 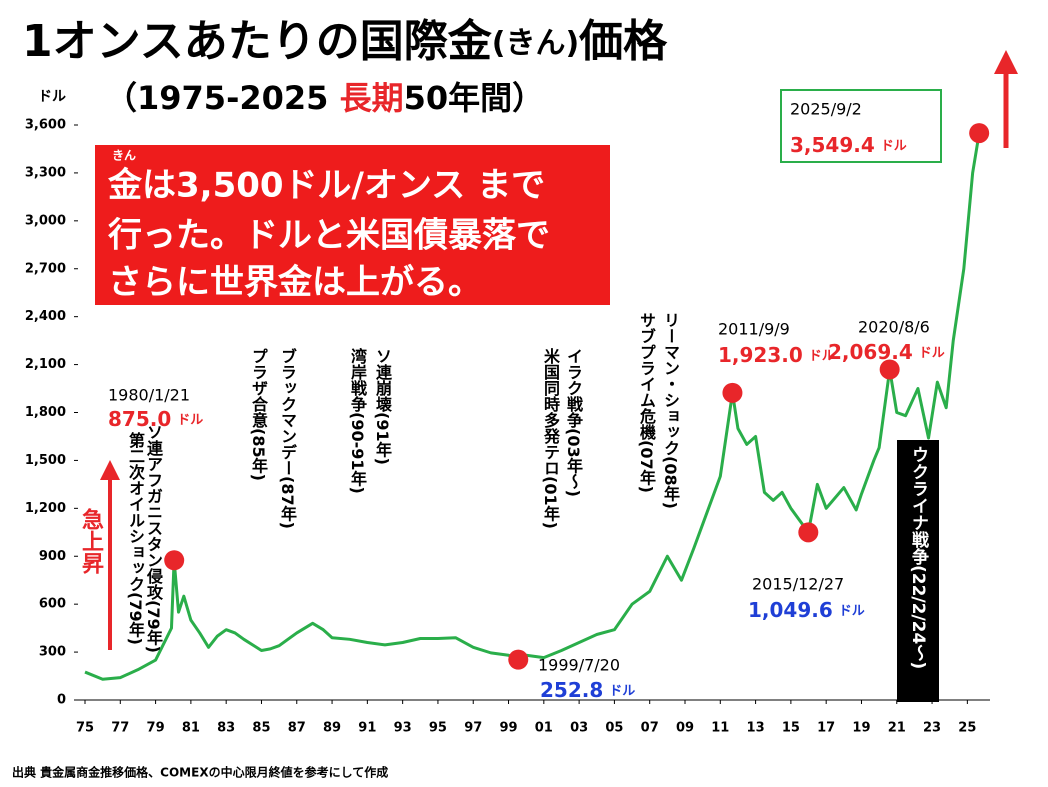 I want to click on x-tick-label: 89, so click(x=332, y=728).